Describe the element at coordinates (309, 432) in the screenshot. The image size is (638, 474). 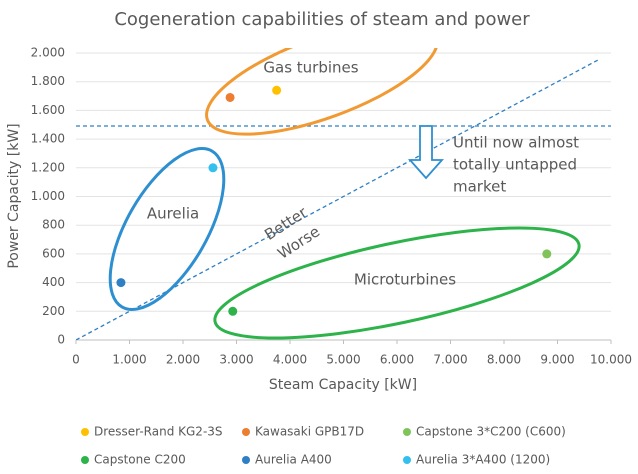
I see `legend-label: Kawasaki GPB17D` at that location.